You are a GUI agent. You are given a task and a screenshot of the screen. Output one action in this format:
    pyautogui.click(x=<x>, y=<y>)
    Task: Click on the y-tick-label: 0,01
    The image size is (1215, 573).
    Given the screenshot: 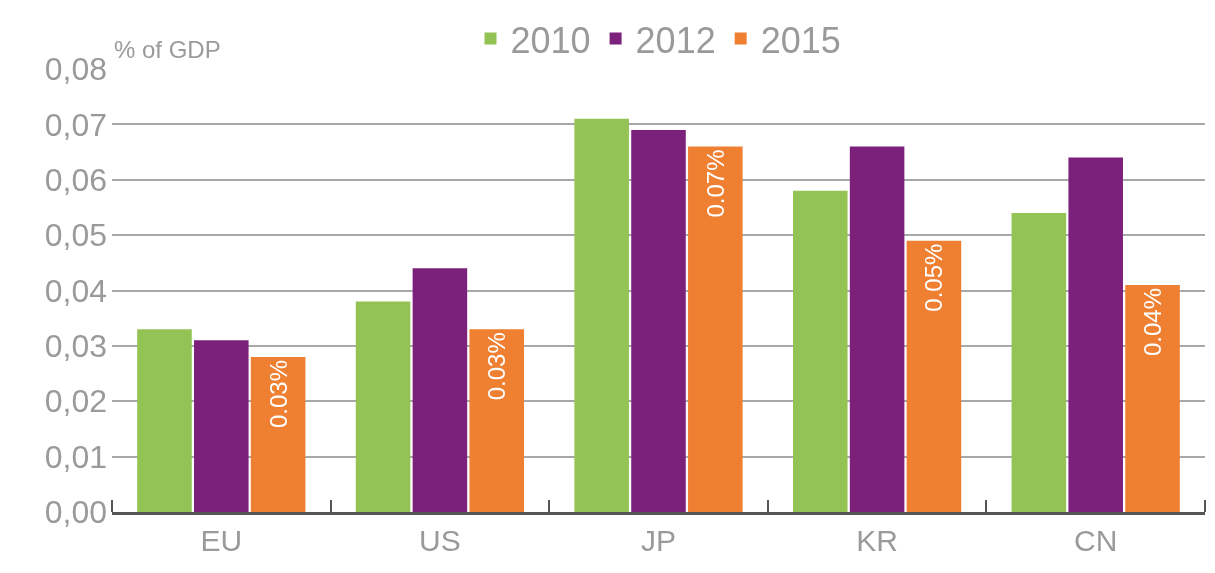 What is the action you would take?
    pyautogui.click(x=75, y=456)
    